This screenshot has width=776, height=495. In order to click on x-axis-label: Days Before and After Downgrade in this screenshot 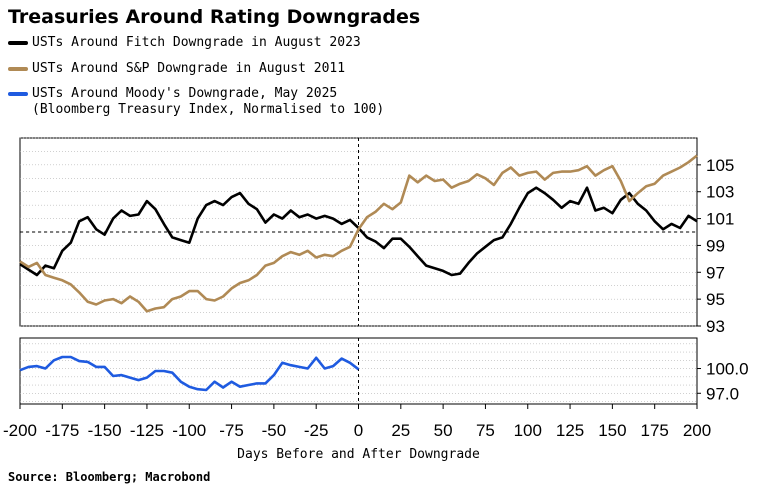, I will do `click(358, 454)`.